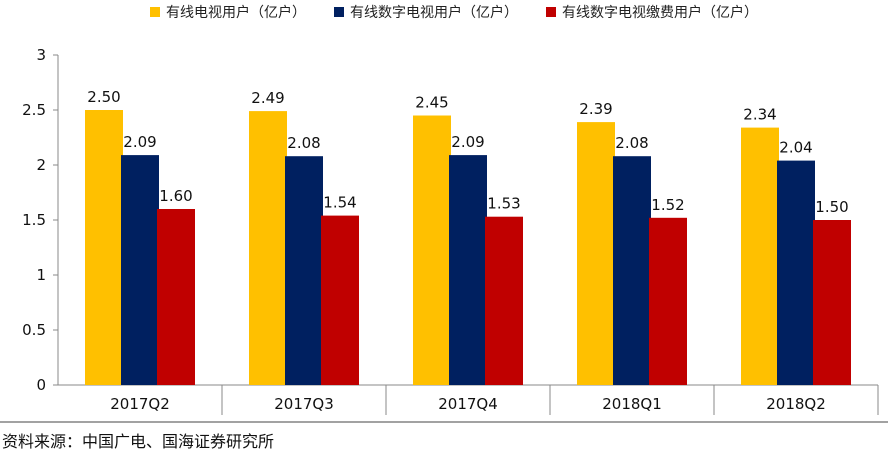 The image size is (888, 460). I want to click on legend: 有线电视用户（亿户） 有线数字电视用户（亿户） 有线数字电视缴费用户（亿户）, so click(454, 12).